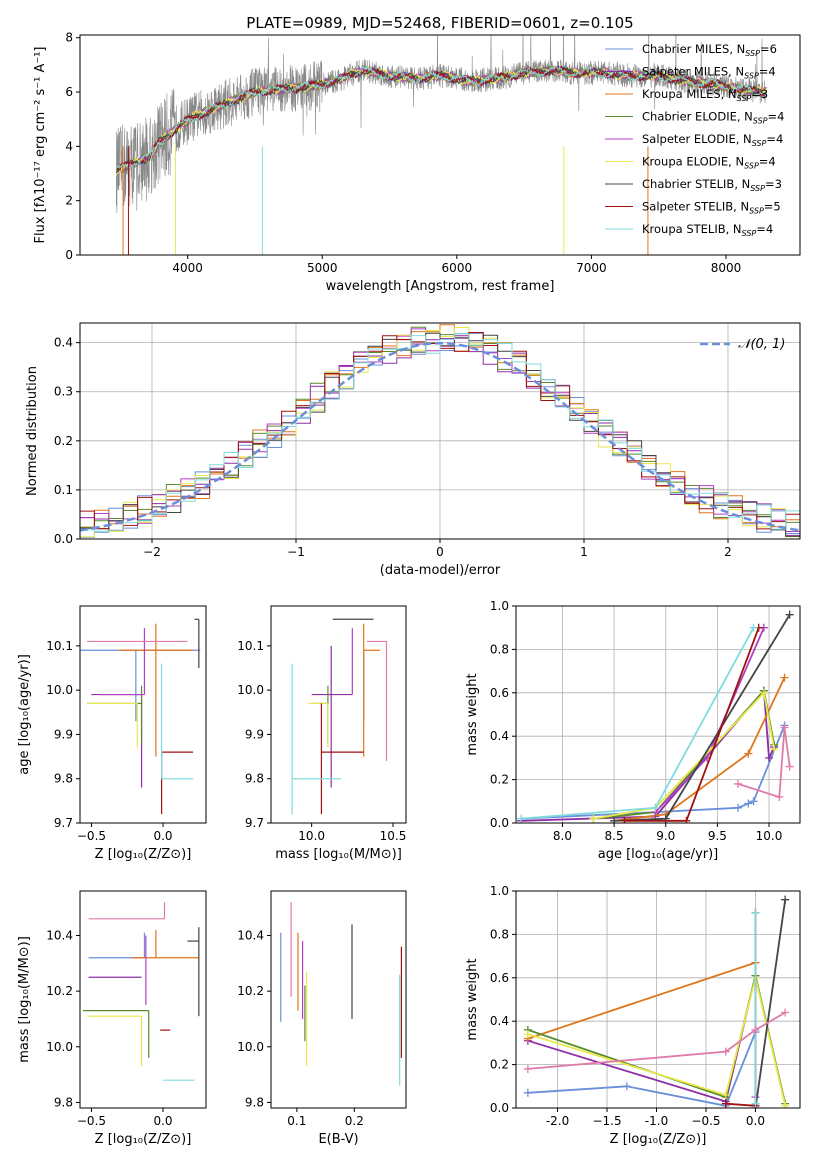  I want to click on x-tick-label: 9.0, so click(665, 836).